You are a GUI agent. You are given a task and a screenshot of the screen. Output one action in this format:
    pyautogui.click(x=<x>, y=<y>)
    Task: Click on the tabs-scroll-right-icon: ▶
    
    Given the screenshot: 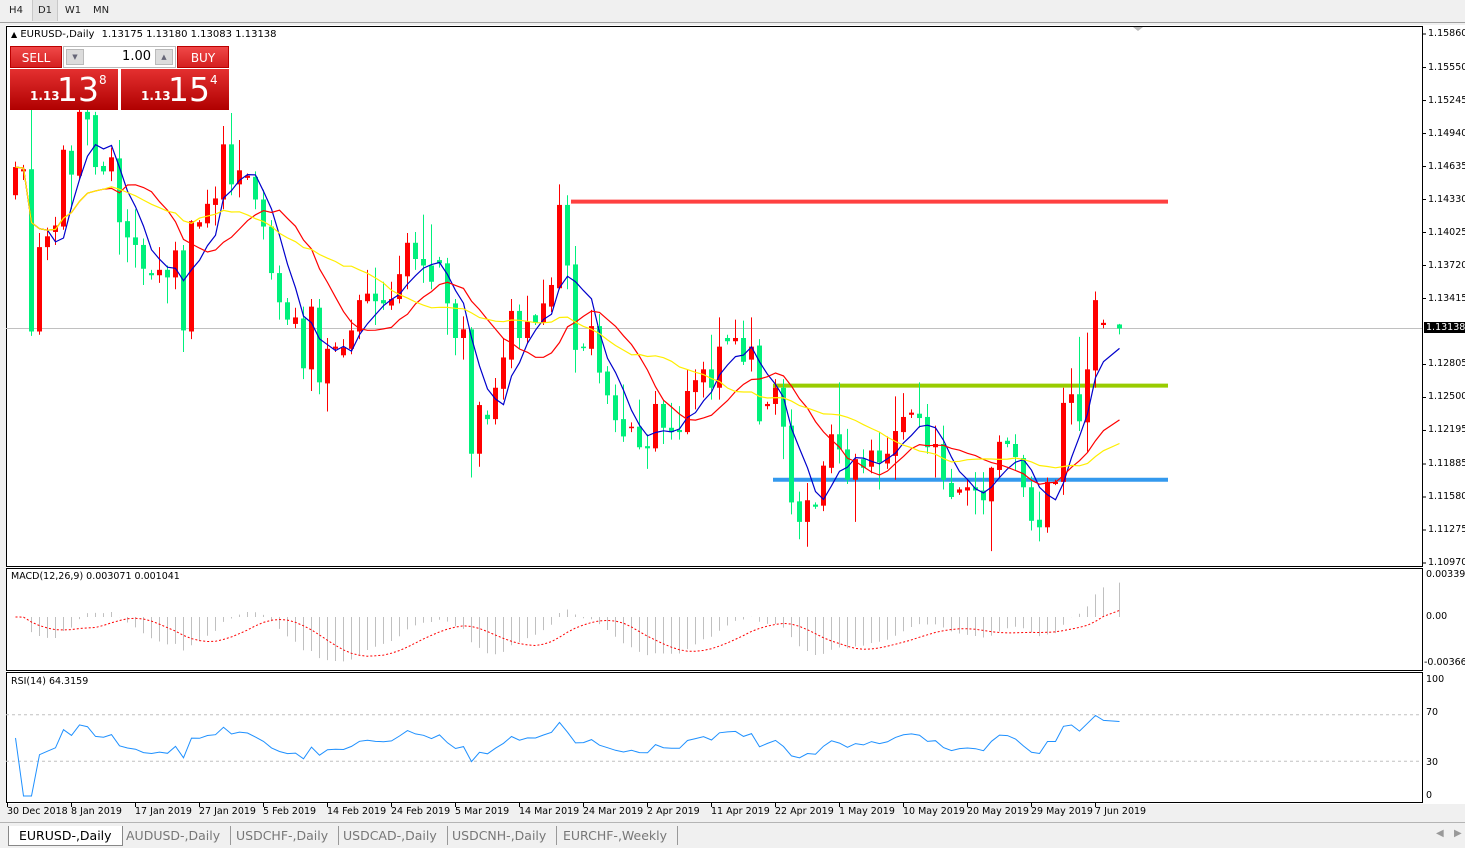 What is the action you would take?
    pyautogui.click(x=1458, y=833)
    